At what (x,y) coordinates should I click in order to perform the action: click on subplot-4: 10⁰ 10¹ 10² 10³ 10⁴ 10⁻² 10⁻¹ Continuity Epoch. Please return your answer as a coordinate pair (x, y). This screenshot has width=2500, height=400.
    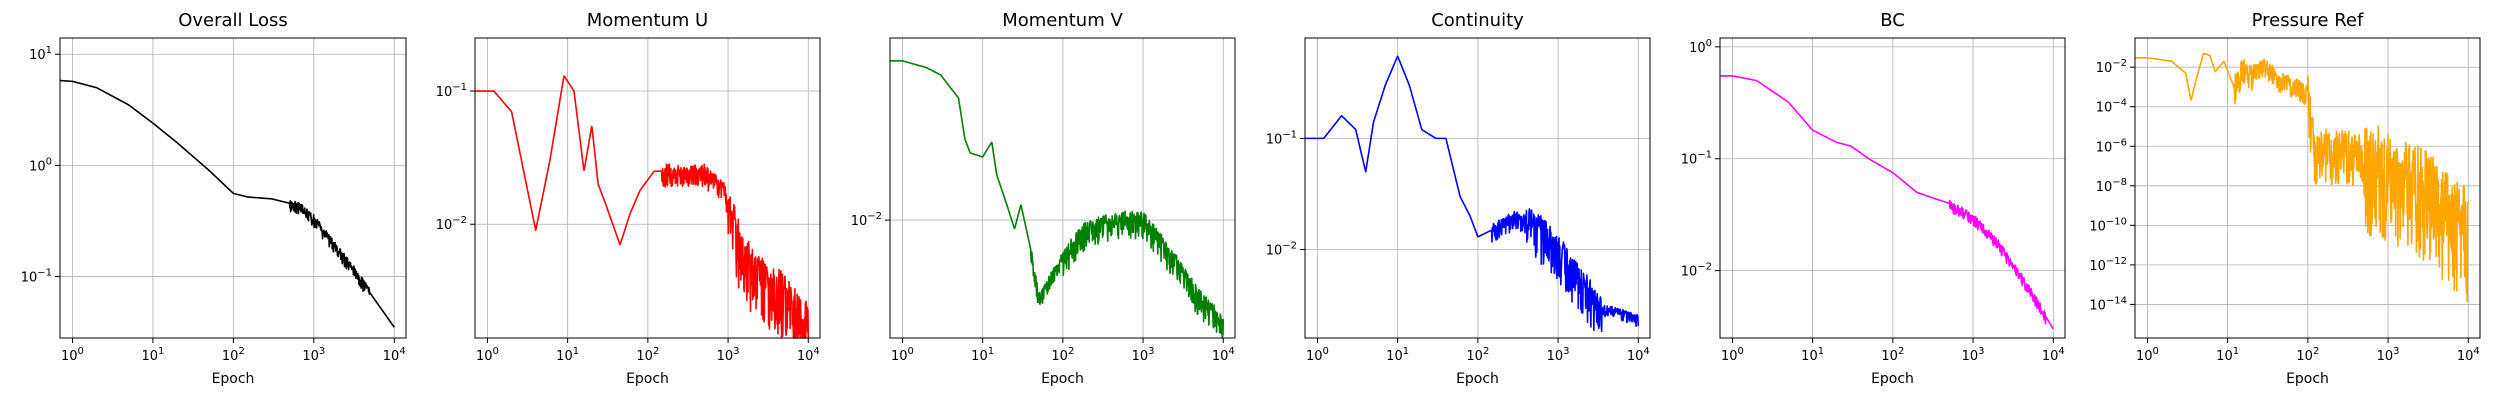
    Looking at the image, I should click on (1458, 198).